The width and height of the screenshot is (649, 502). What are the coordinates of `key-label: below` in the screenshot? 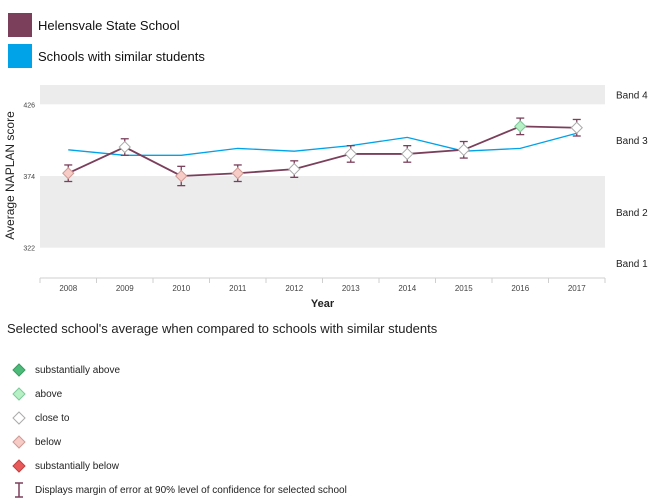 It's located at (48, 442).